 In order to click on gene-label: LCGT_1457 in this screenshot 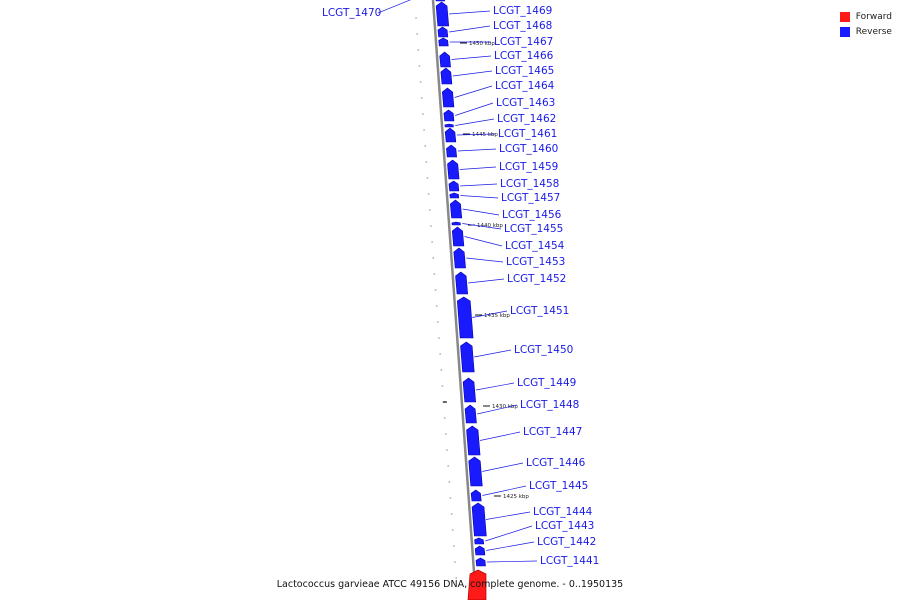, I will do `click(530, 198)`.